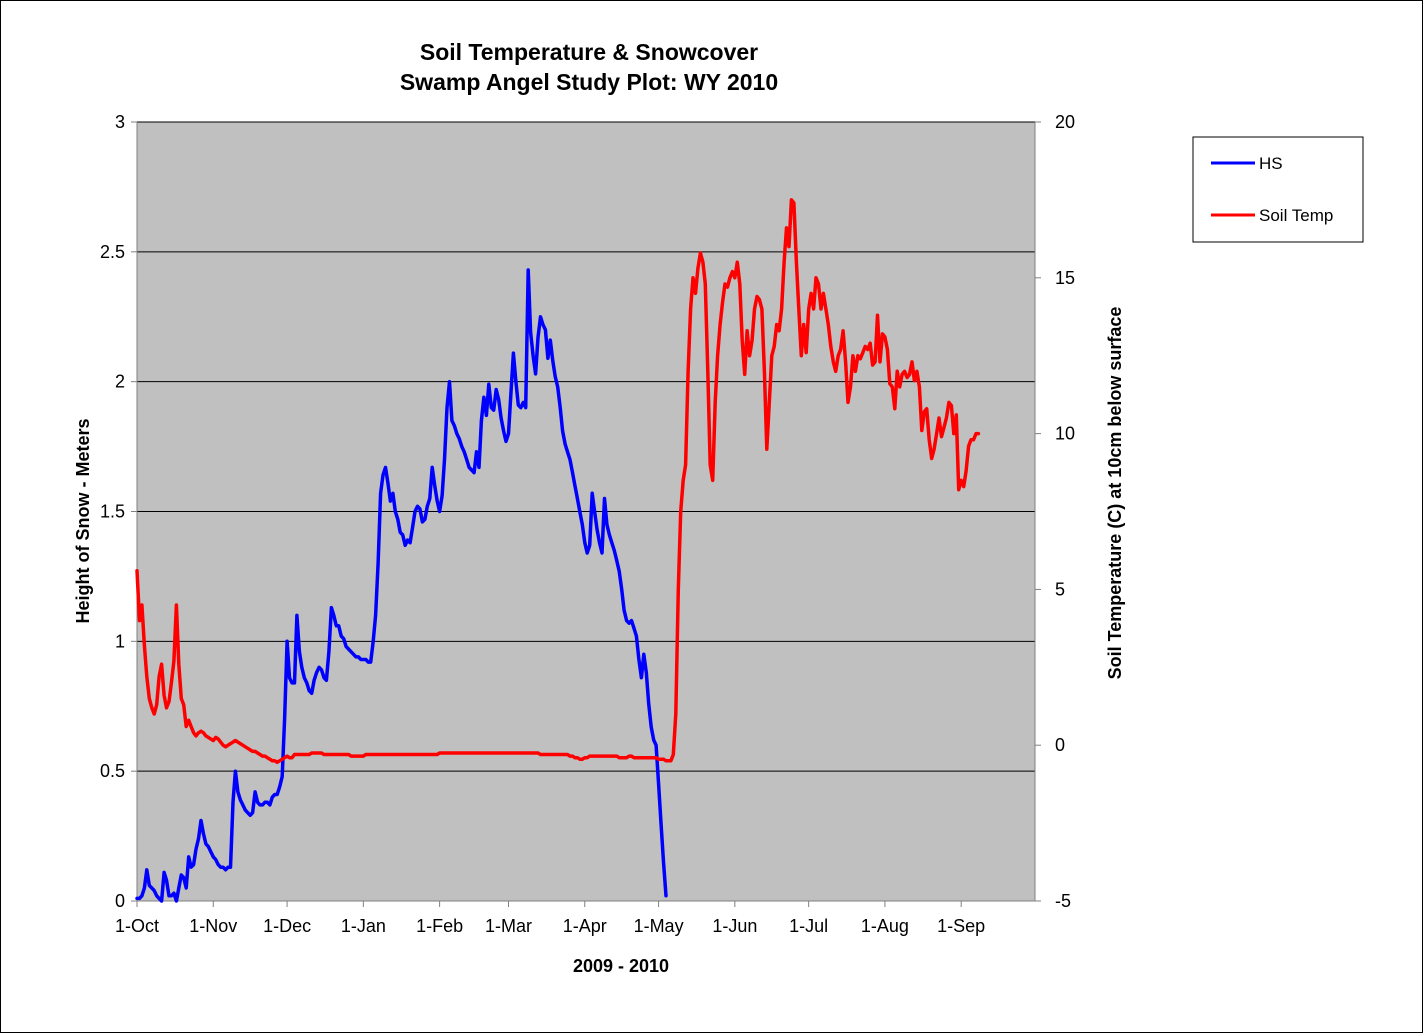 Image resolution: width=1423 pixels, height=1033 pixels. What do you see at coordinates (363, 926) in the screenshot?
I see `x-tick-label: 1-Jan` at bounding box center [363, 926].